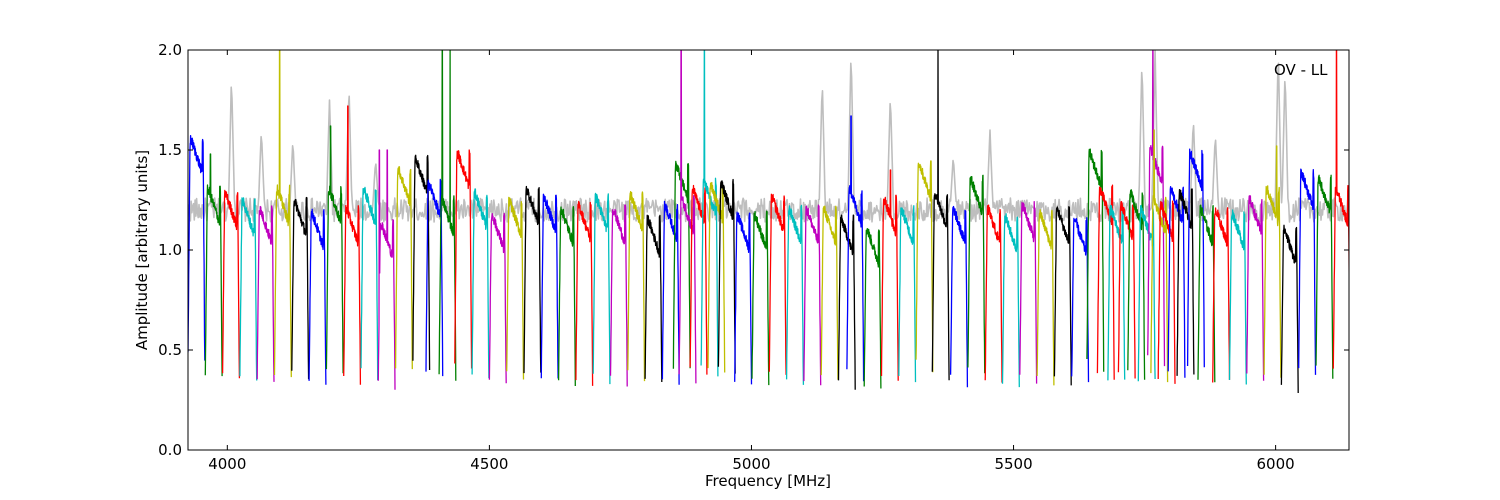 Image resolution: width=1500 pixels, height=500 pixels. What do you see at coordinates (170, 50) in the screenshot?
I see `y-tick-label: 2.0` at bounding box center [170, 50].